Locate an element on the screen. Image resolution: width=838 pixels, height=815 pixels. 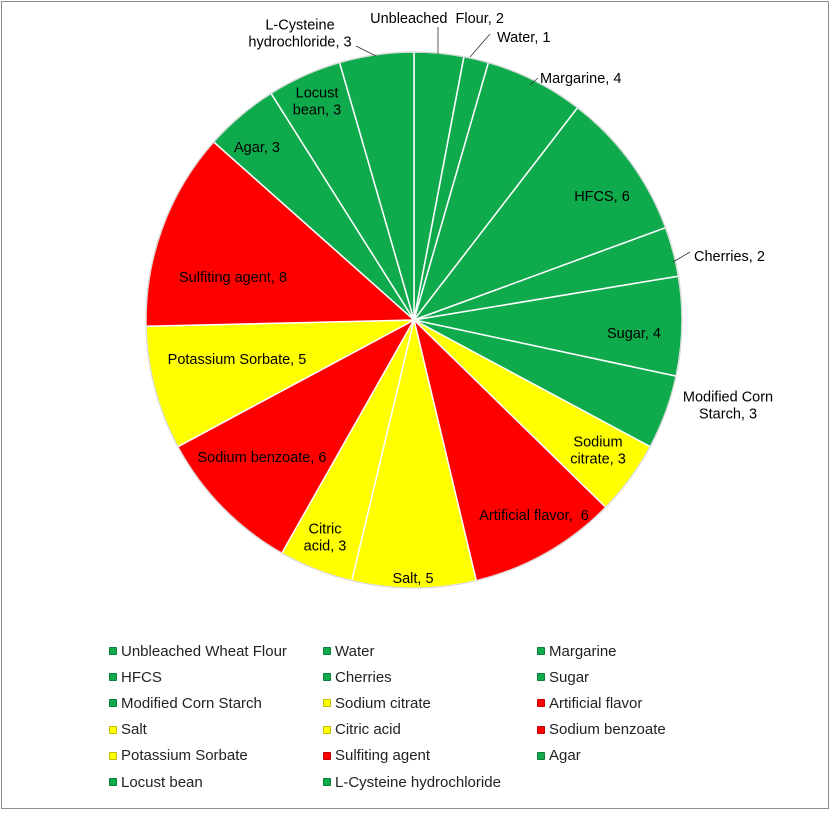
slice-salt is located at coordinates (414, 454).